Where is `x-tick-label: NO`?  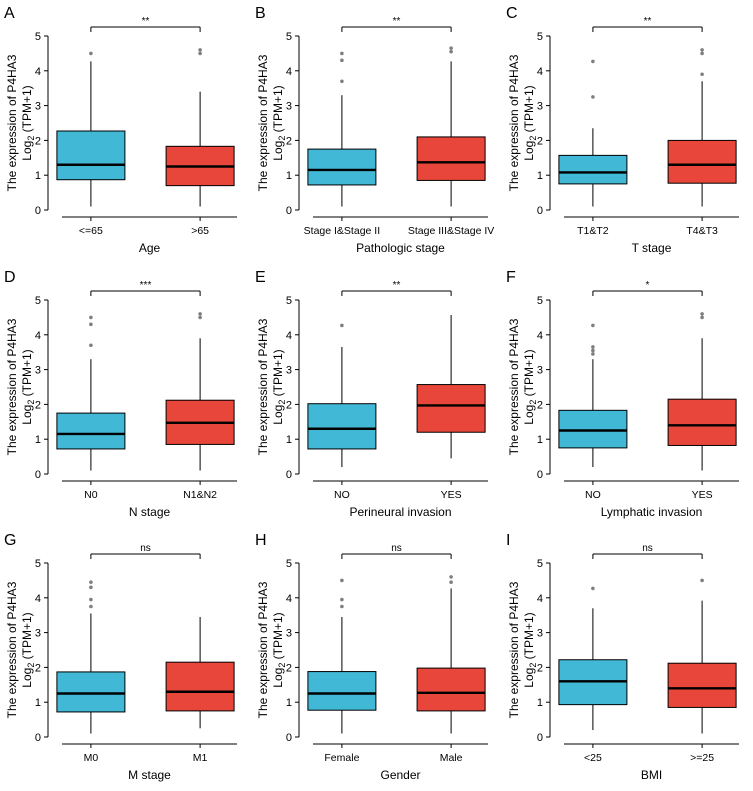
x-tick-label: NO is located at coordinates (593, 495).